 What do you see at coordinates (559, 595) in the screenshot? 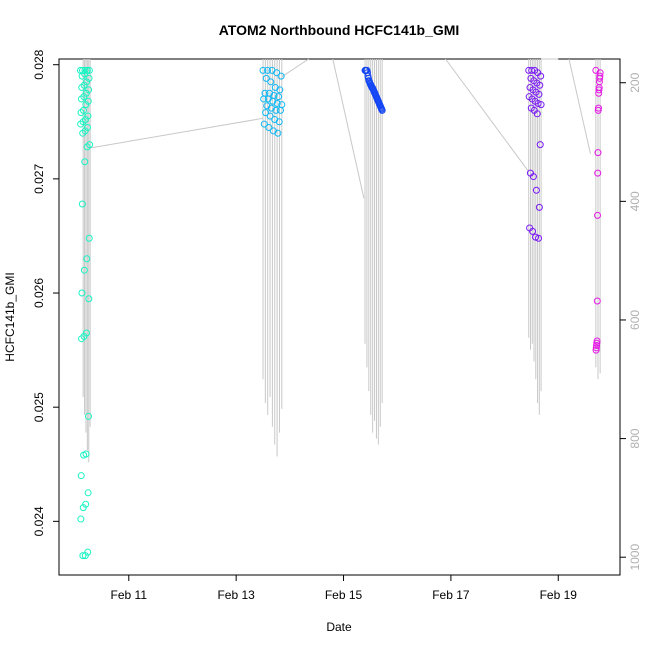
I see `x-tick-label: Feb 19` at bounding box center [559, 595].